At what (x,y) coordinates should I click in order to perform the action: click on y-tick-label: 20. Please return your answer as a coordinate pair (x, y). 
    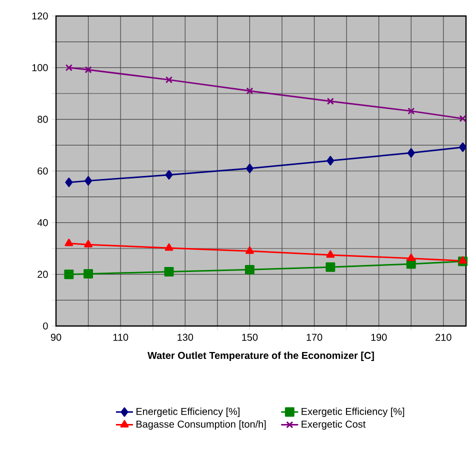
    Looking at the image, I should click on (43, 274).